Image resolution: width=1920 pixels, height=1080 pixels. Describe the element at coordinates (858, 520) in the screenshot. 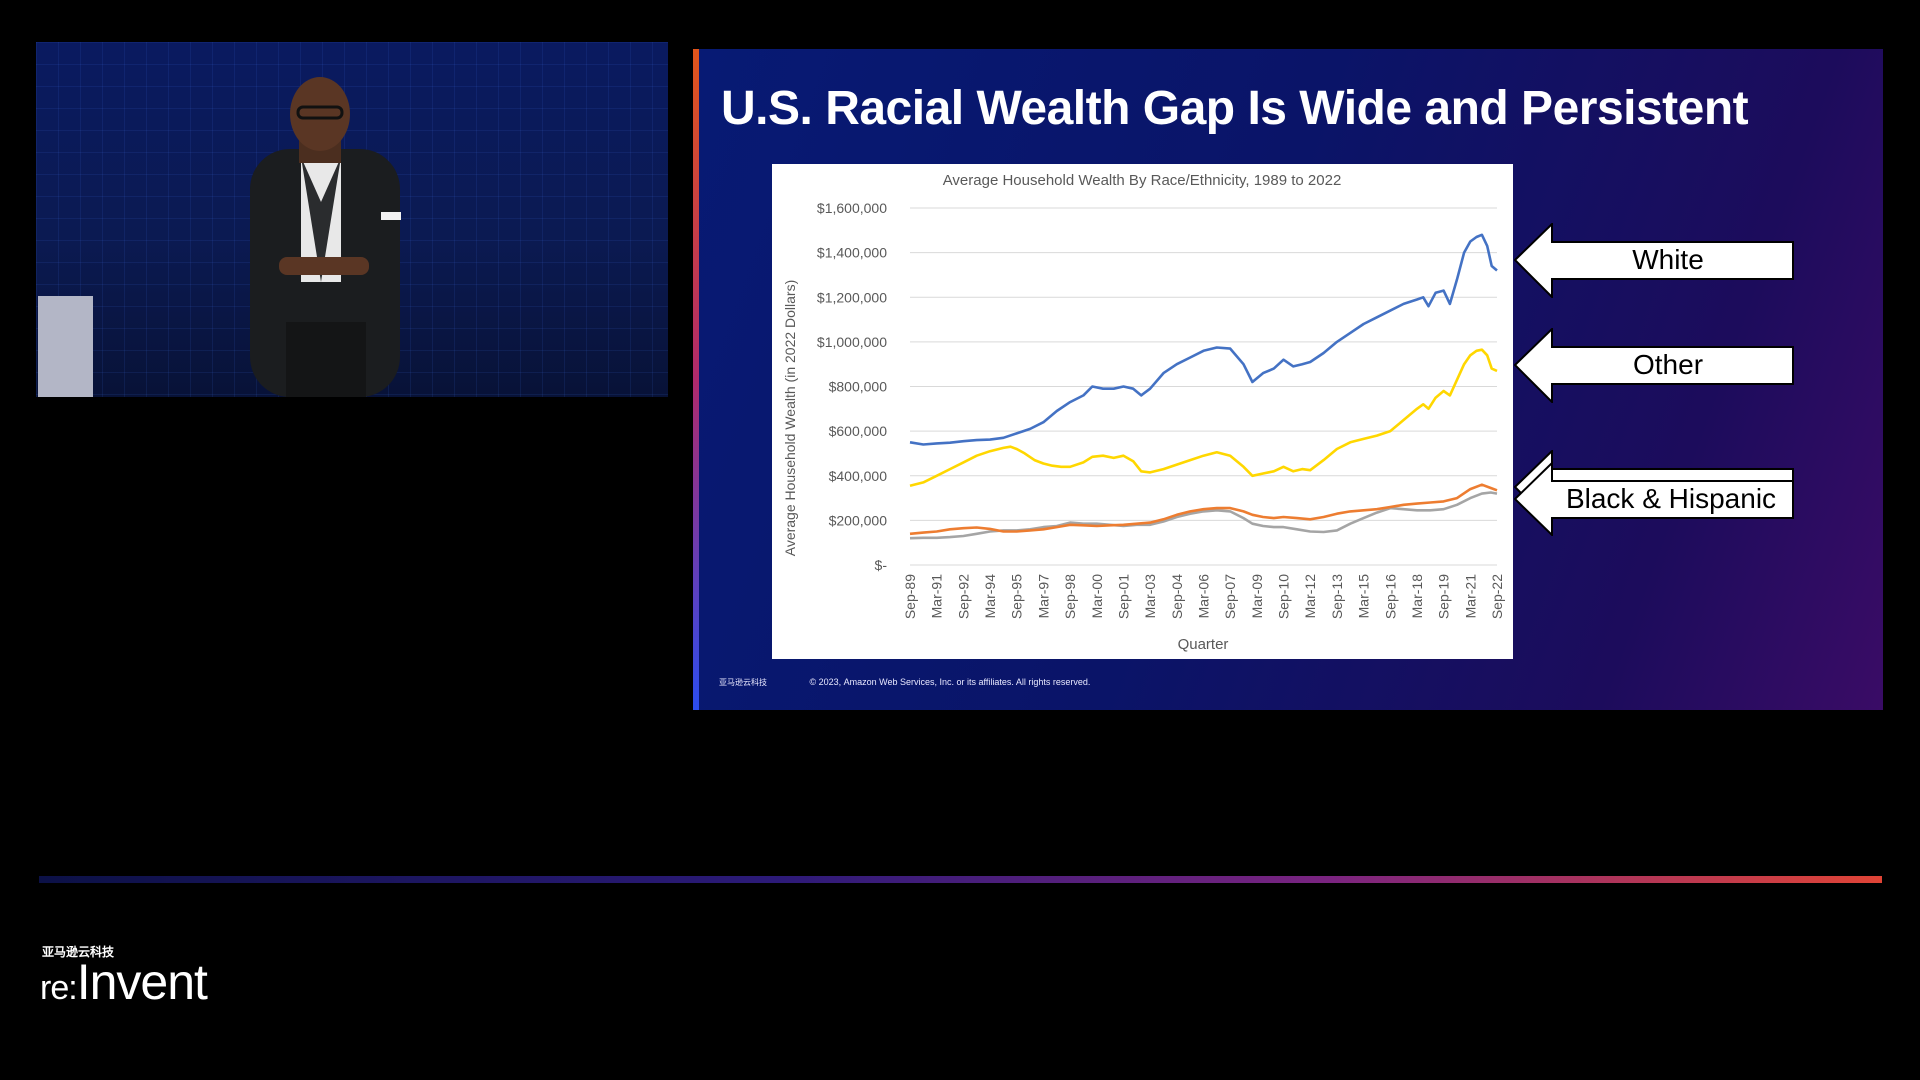

I see `y-tick-label: $200,000` at that location.